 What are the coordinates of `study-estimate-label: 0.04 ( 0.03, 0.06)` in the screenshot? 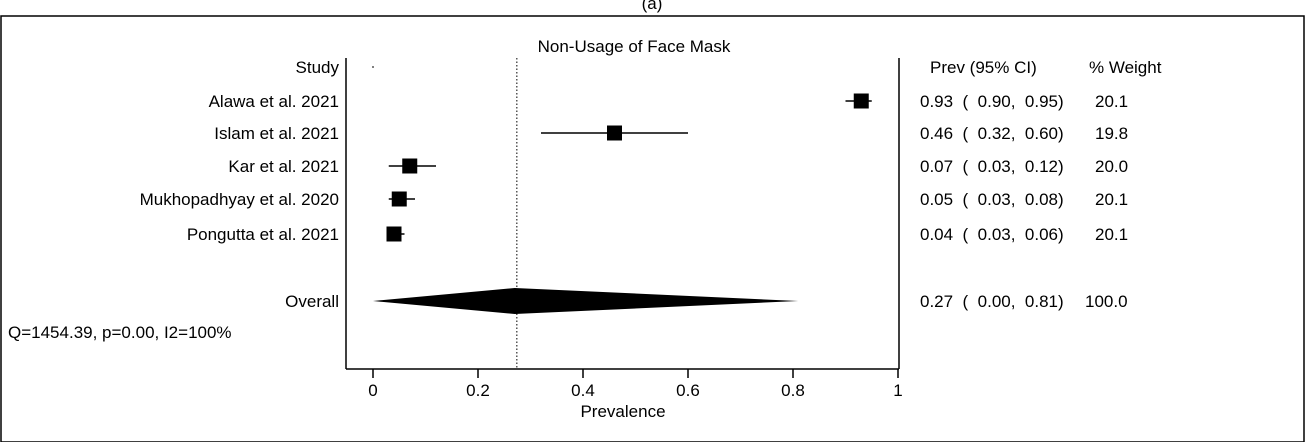 It's located at (992, 234).